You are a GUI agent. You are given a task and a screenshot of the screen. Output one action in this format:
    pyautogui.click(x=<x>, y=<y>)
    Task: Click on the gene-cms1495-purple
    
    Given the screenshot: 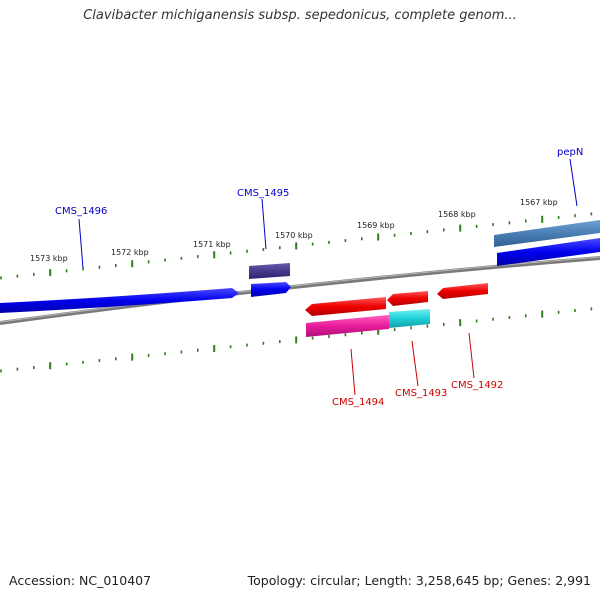 What is the action you would take?
    pyautogui.click(x=269, y=271)
    